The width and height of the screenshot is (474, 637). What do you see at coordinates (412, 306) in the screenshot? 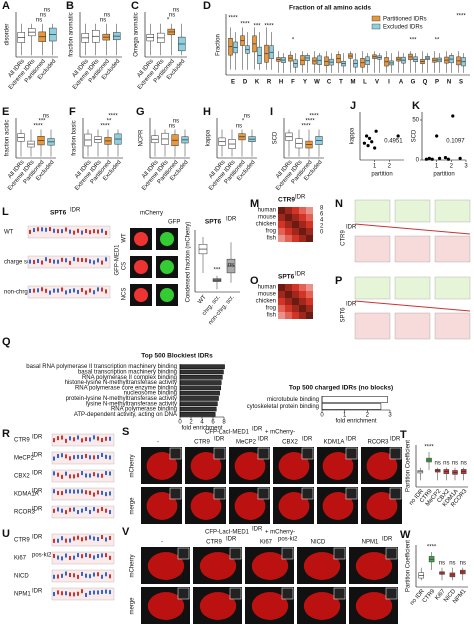
I see `connector` at bounding box center [412, 306].